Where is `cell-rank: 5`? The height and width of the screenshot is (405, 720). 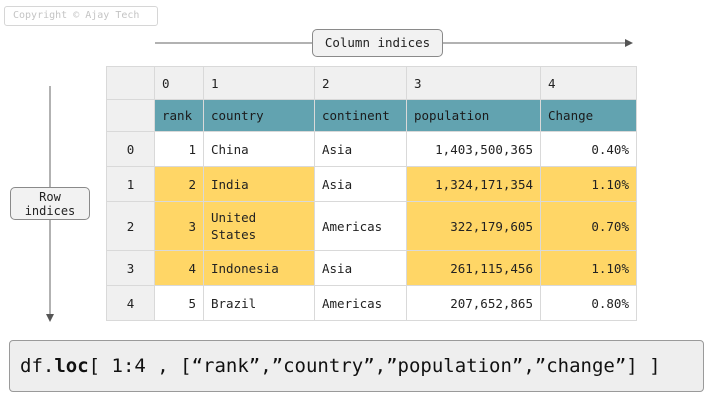 cell-rank: 5 is located at coordinates (179, 303).